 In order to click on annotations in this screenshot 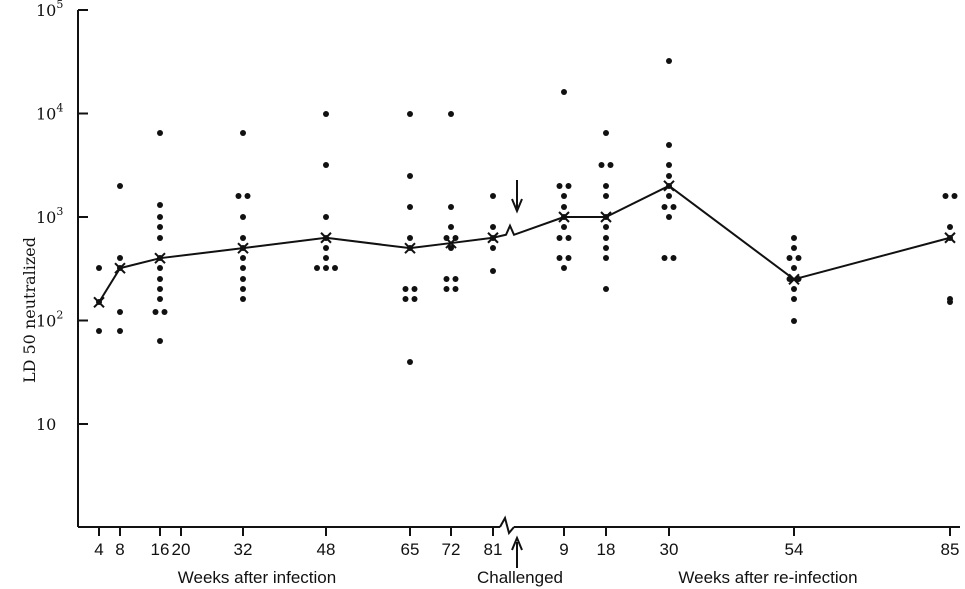, I will do `click(517, 374)`.